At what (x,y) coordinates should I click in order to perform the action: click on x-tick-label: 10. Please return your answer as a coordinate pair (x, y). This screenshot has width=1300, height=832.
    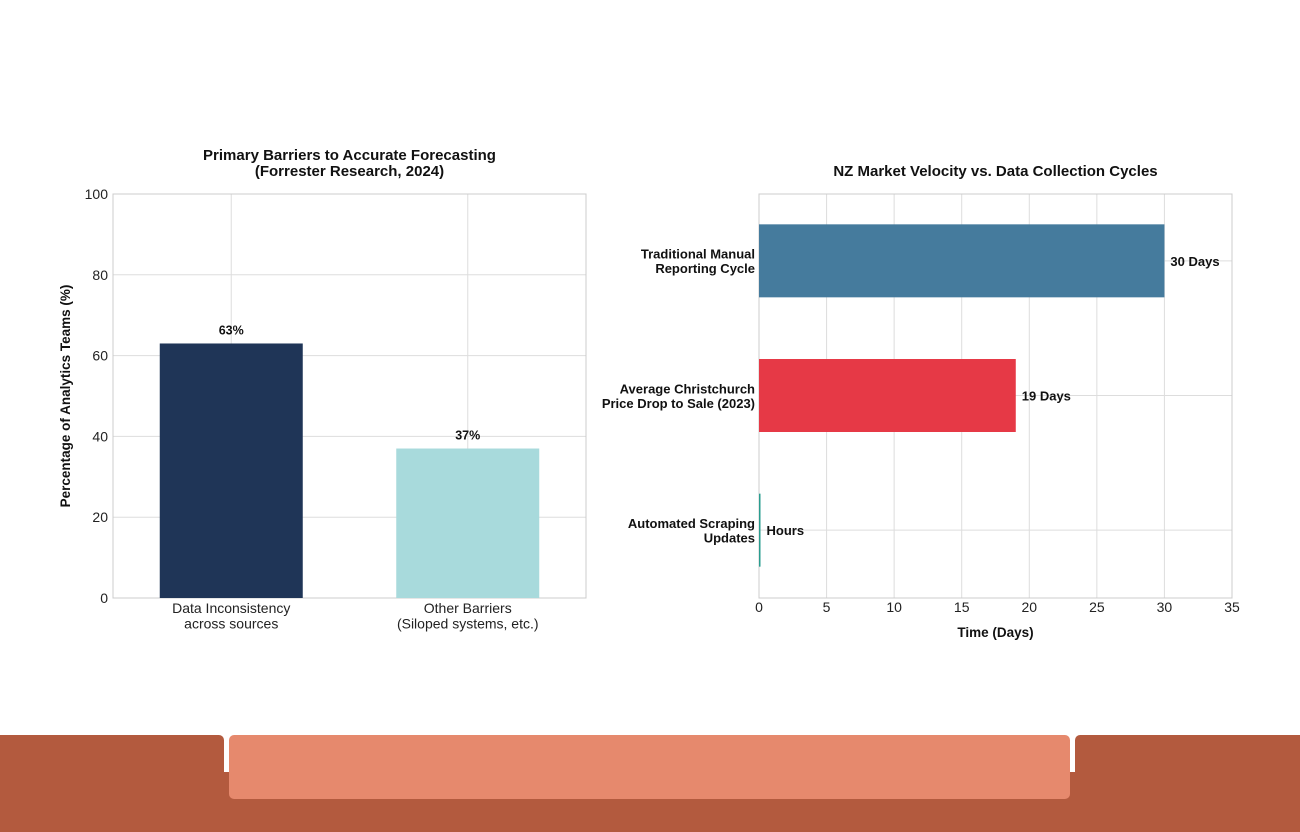
    Looking at the image, I should click on (894, 607).